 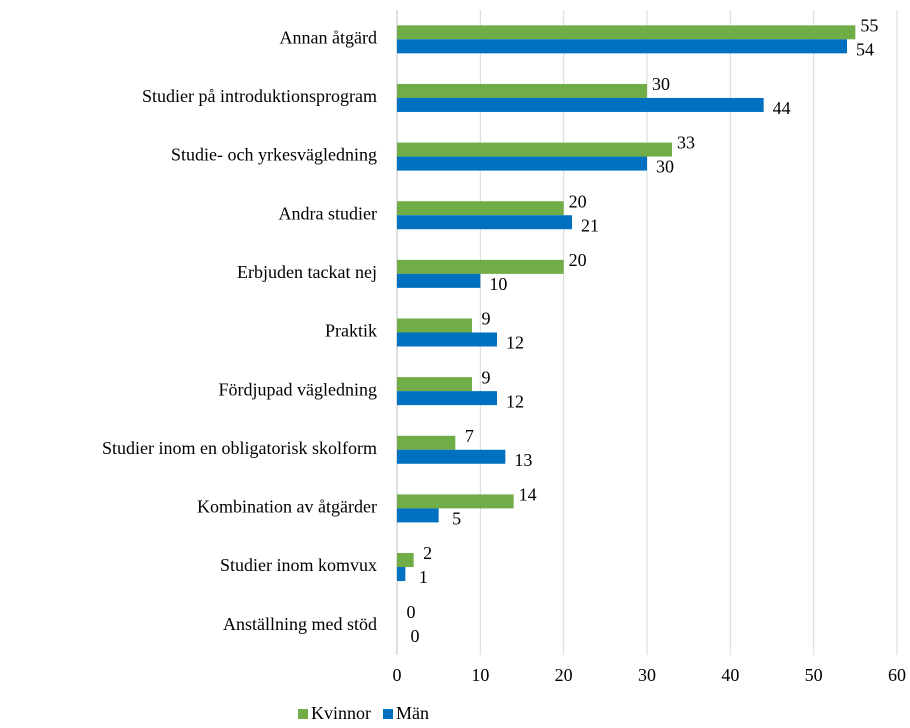 What do you see at coordinates (341, 713) in the screenshot?
I see `legend-label: Kvinnor` at bounding box center [341, 713].